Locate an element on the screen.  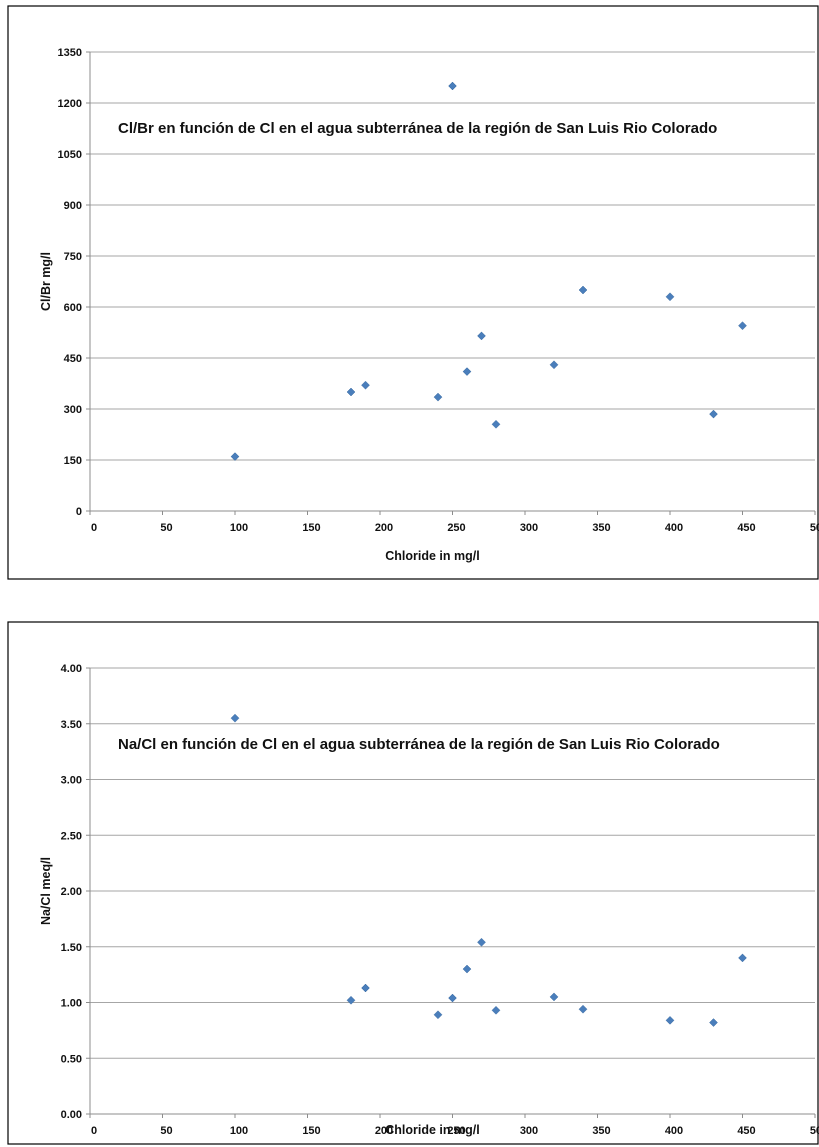
nacl-y-tick-label: 1.50 is located at coordinates (71, 948).